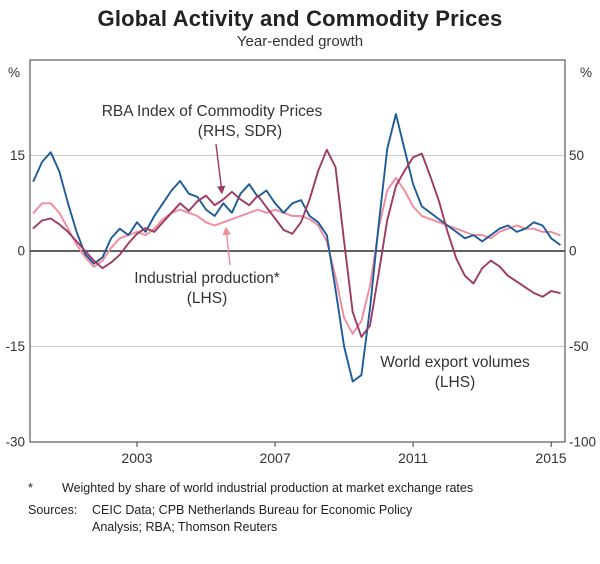  I want to click on annotation-industrial-line2: (LHS), so click(207, 298).